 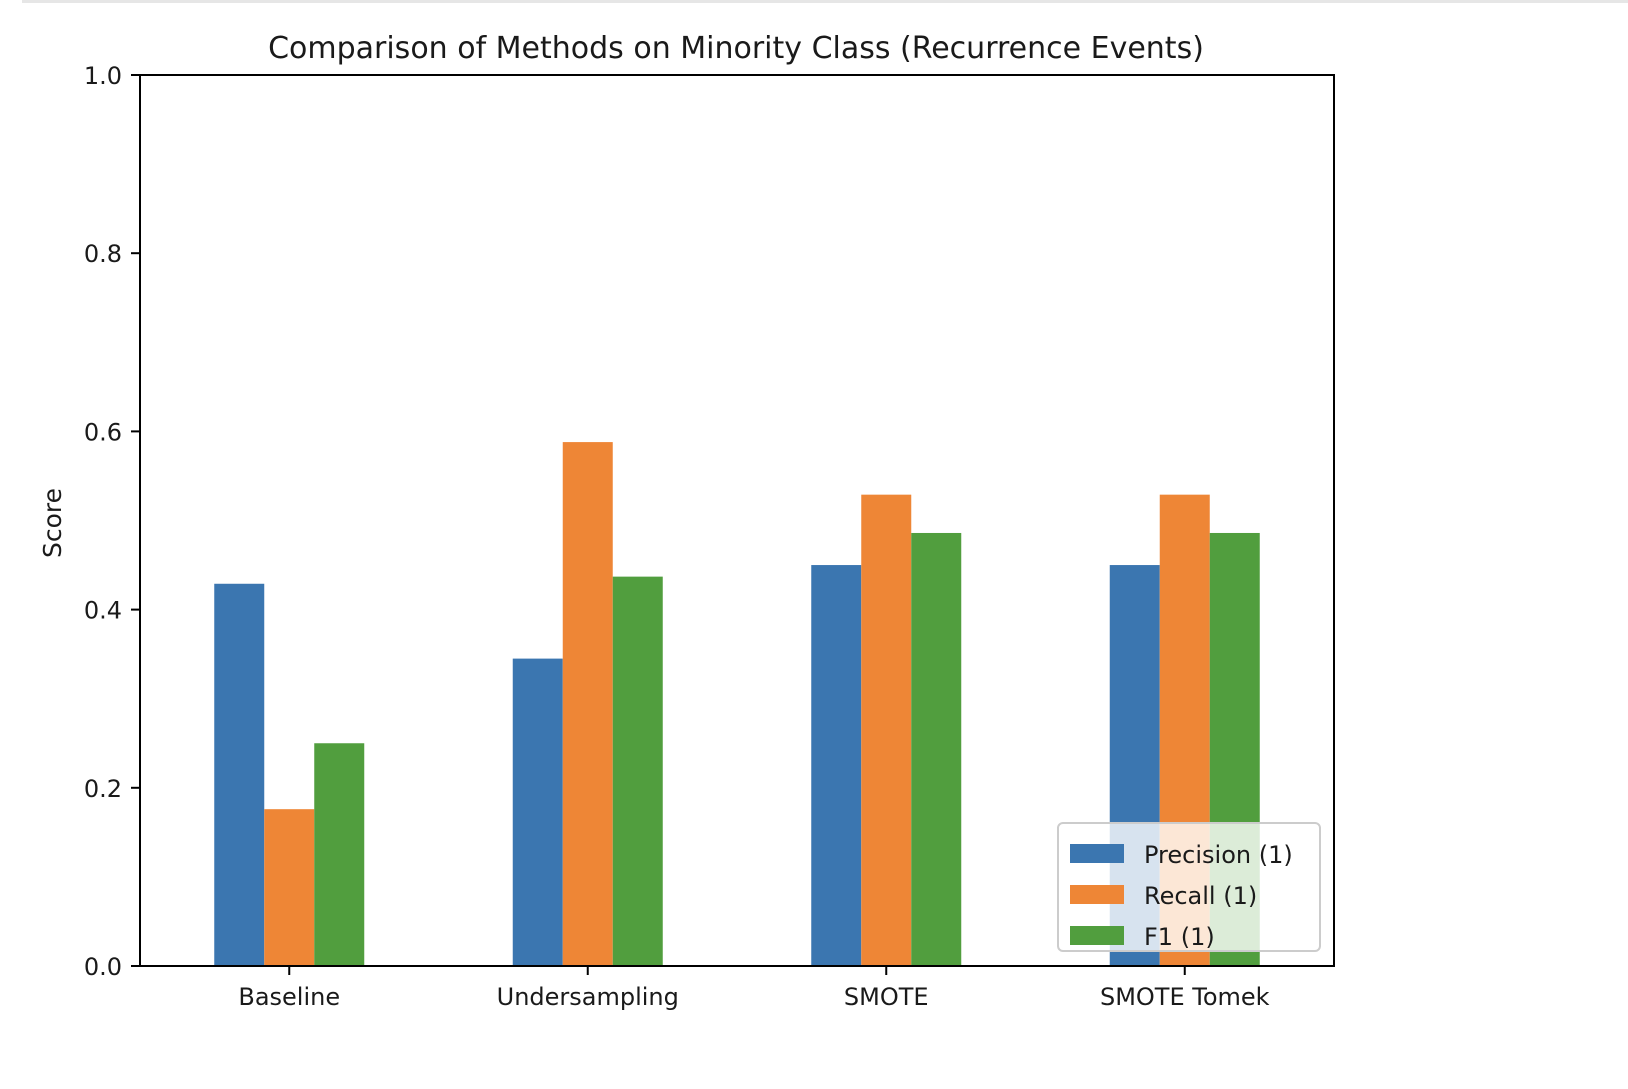 What do you see at coordinates (754, 988) in the screenshot?
I see `x-axis: Baseline Undersampling SMOTE SMOTE Tomek` at bounding box center [754, 988].